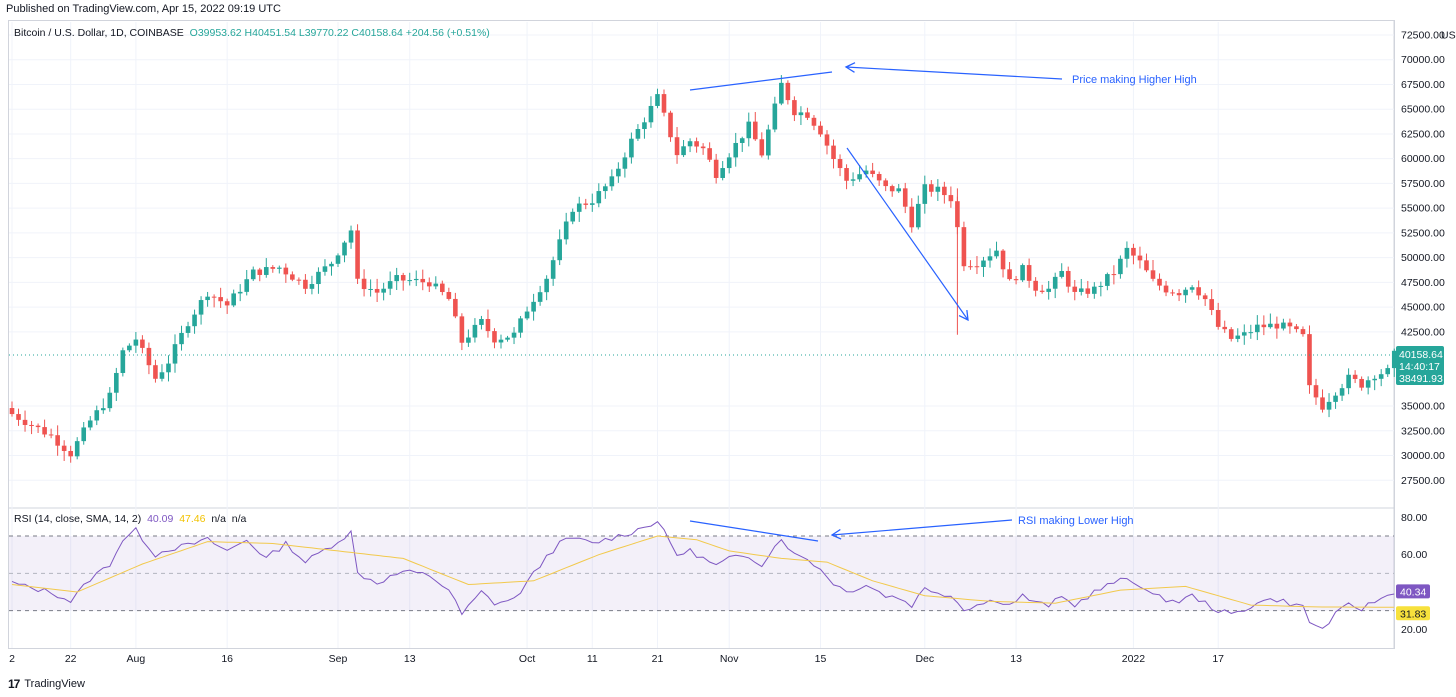 Image resolution: width=1456 pixels, height=697 pixels. I want to click on rsi-indicator-name: RSI (14, close, SMA, 14, 2), so click(78, 519).